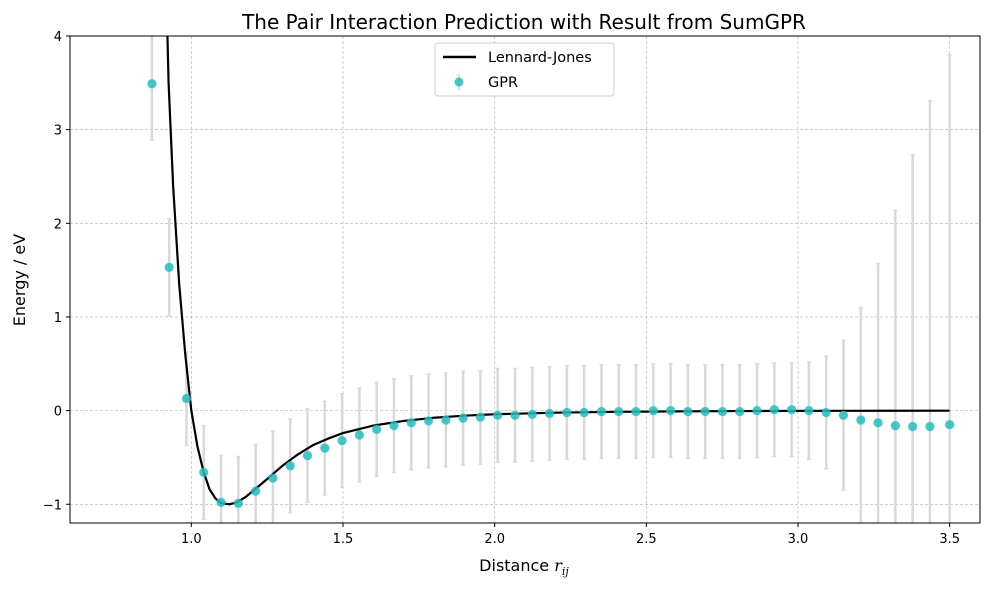 The image size is (989, 590). I want to click on legend-box, so click(524, 69).